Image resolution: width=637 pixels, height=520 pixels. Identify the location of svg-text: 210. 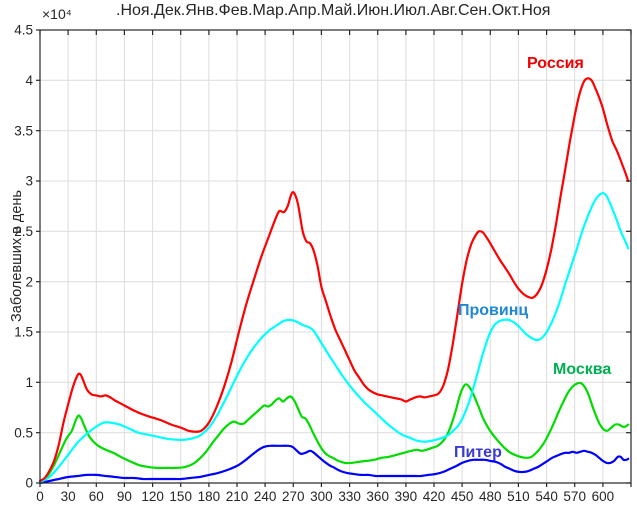
(237, 496).